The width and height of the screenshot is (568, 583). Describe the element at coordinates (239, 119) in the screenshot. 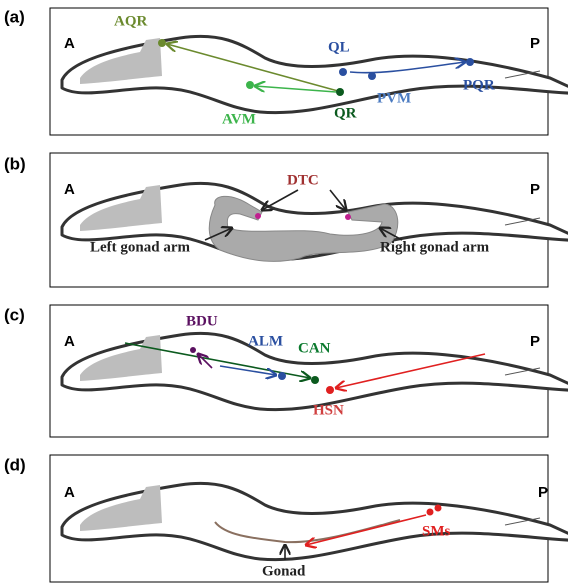

I see `cell-label: AVM` at that location.